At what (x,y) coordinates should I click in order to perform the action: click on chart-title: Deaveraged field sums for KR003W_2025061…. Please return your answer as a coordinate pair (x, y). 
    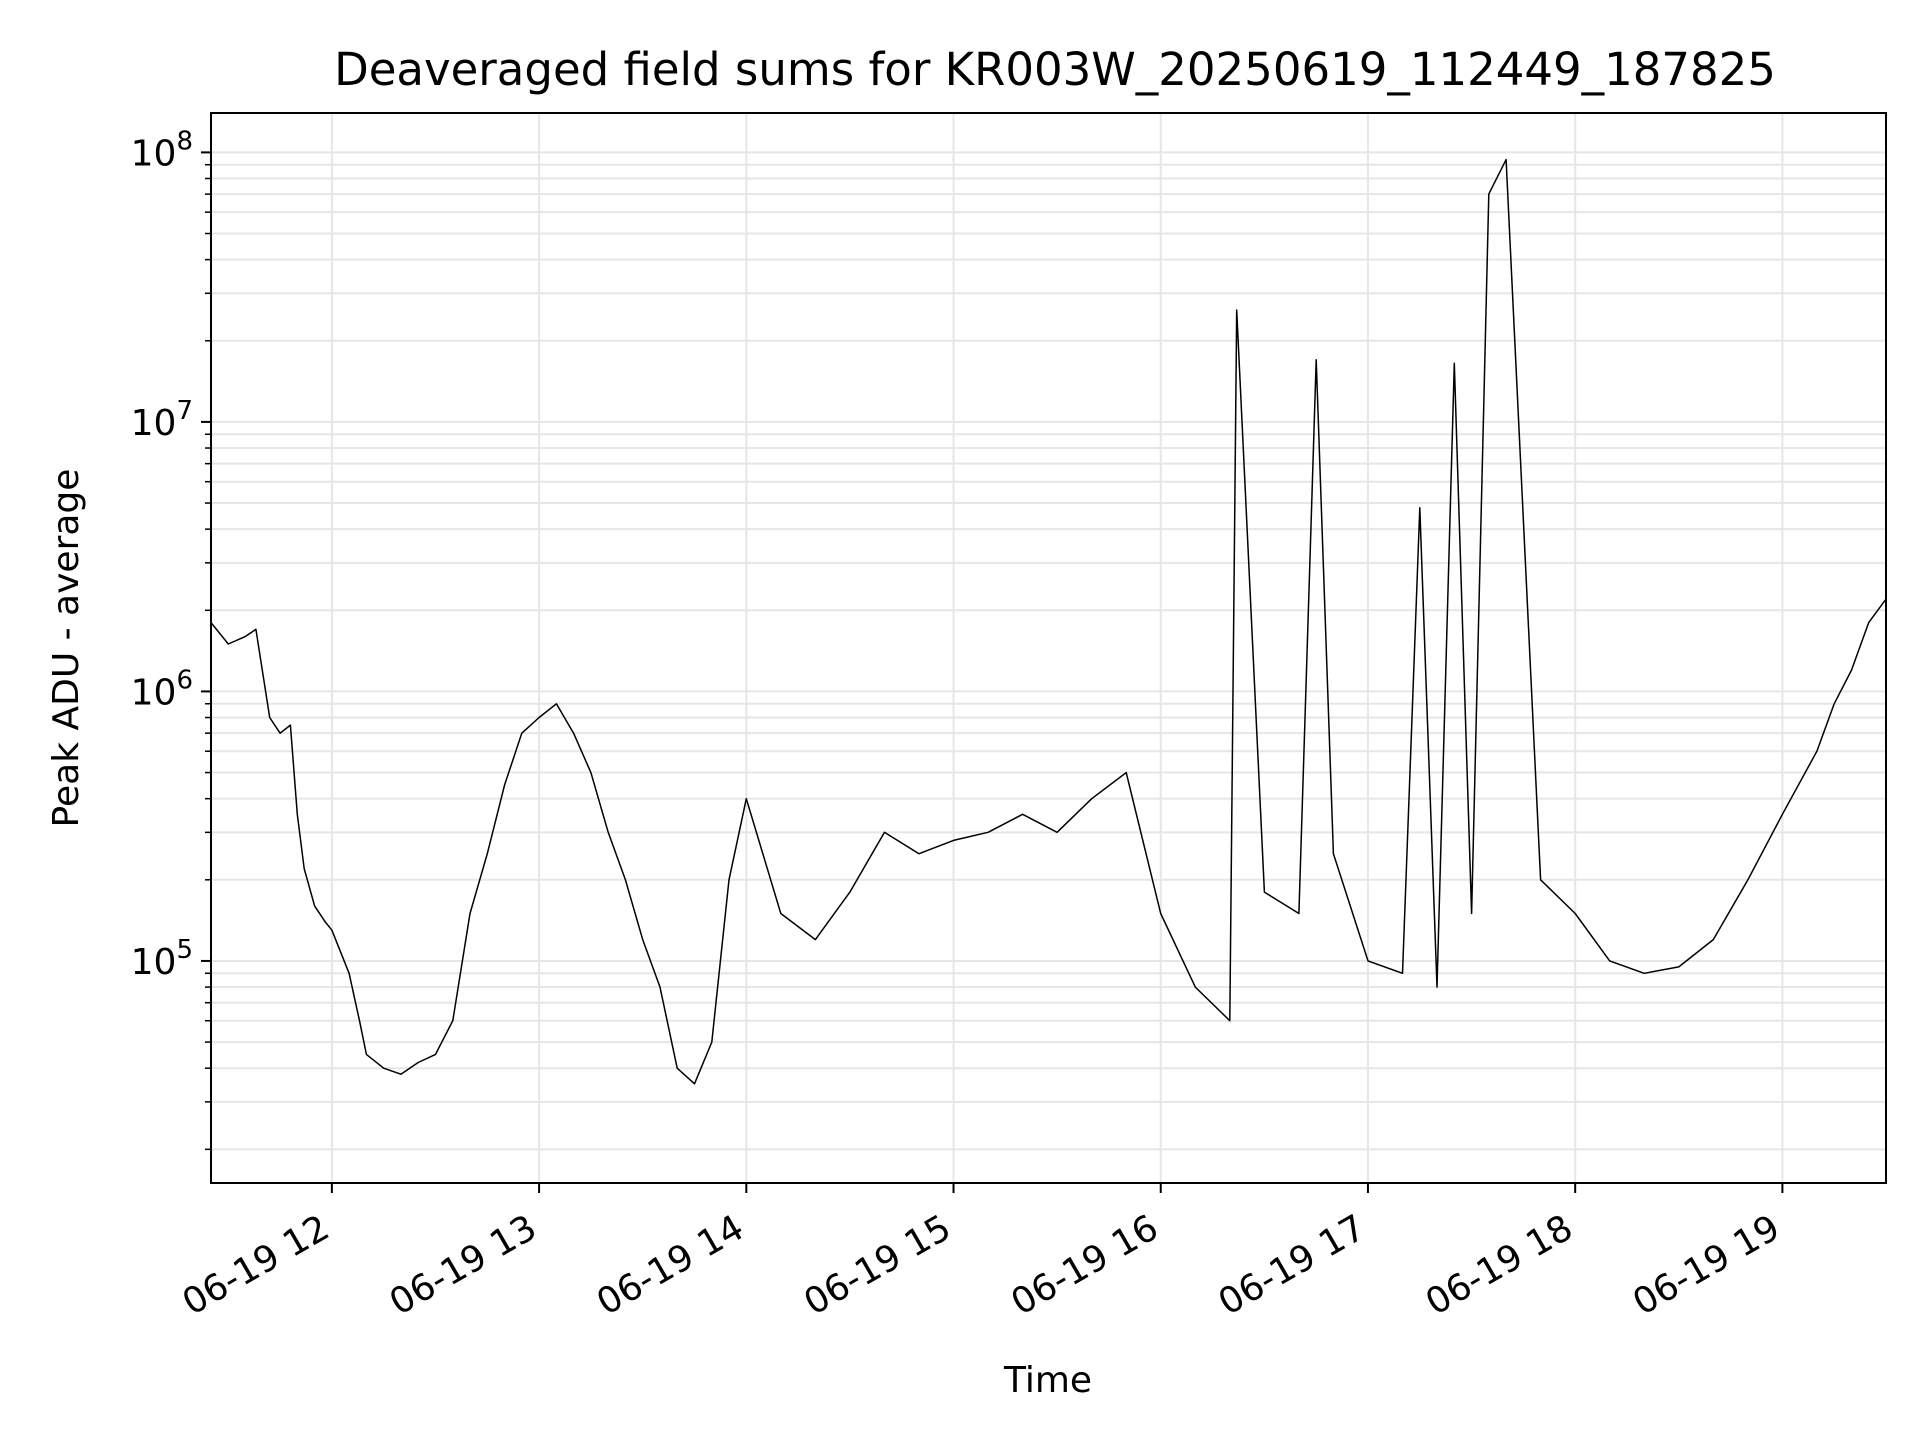
    Looking at the image, I should click on (1055, 69).